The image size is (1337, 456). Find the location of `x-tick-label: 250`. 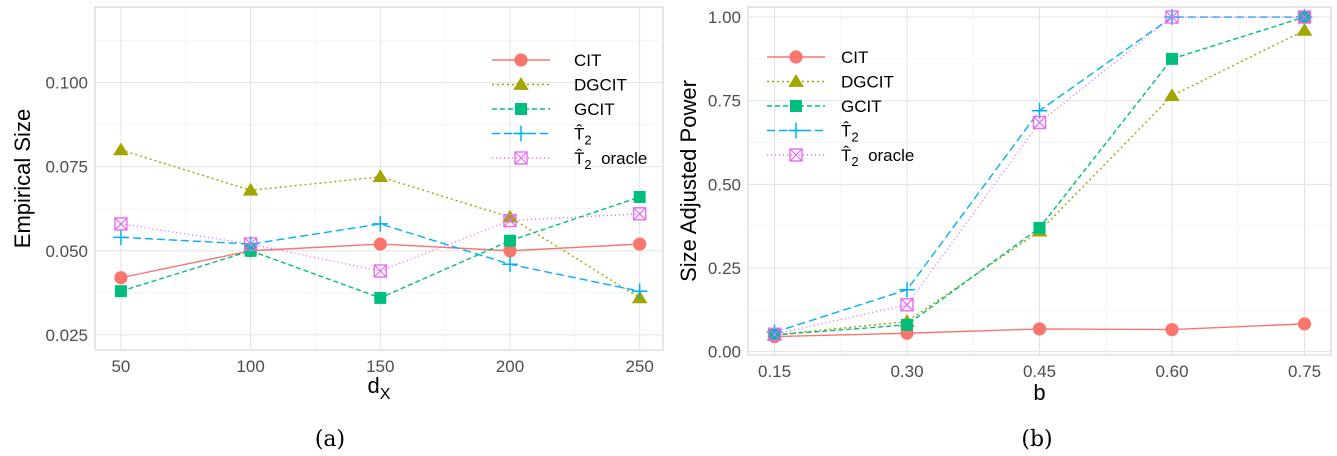

x-tick-label: 250 is located at coordinates (639, 366).